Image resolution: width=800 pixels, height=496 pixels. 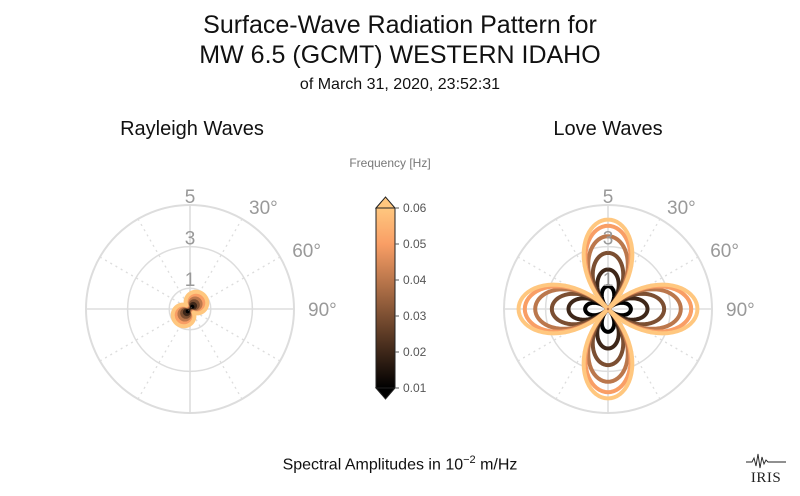 What do you see at coordinates (400, 25) in the screenshot?
I see `chart-title: Surface-Wave Radiation Pattern for` at bounding box center [400, 25].